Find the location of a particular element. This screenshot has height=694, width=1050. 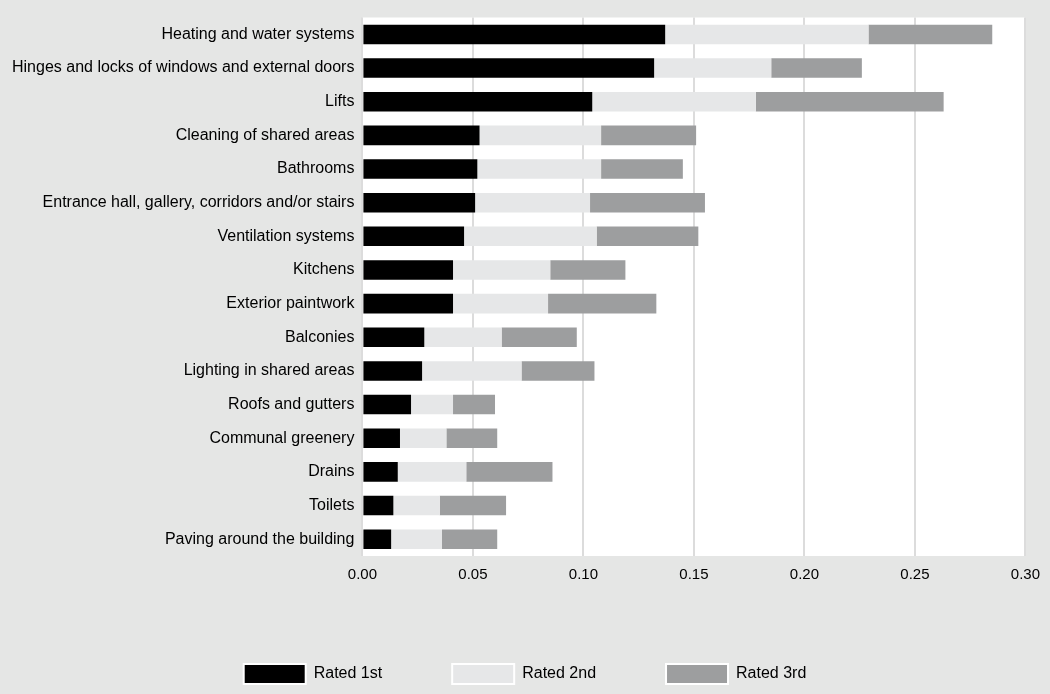

x-tick-label: 0.05 is located at coordinates (473, 574).